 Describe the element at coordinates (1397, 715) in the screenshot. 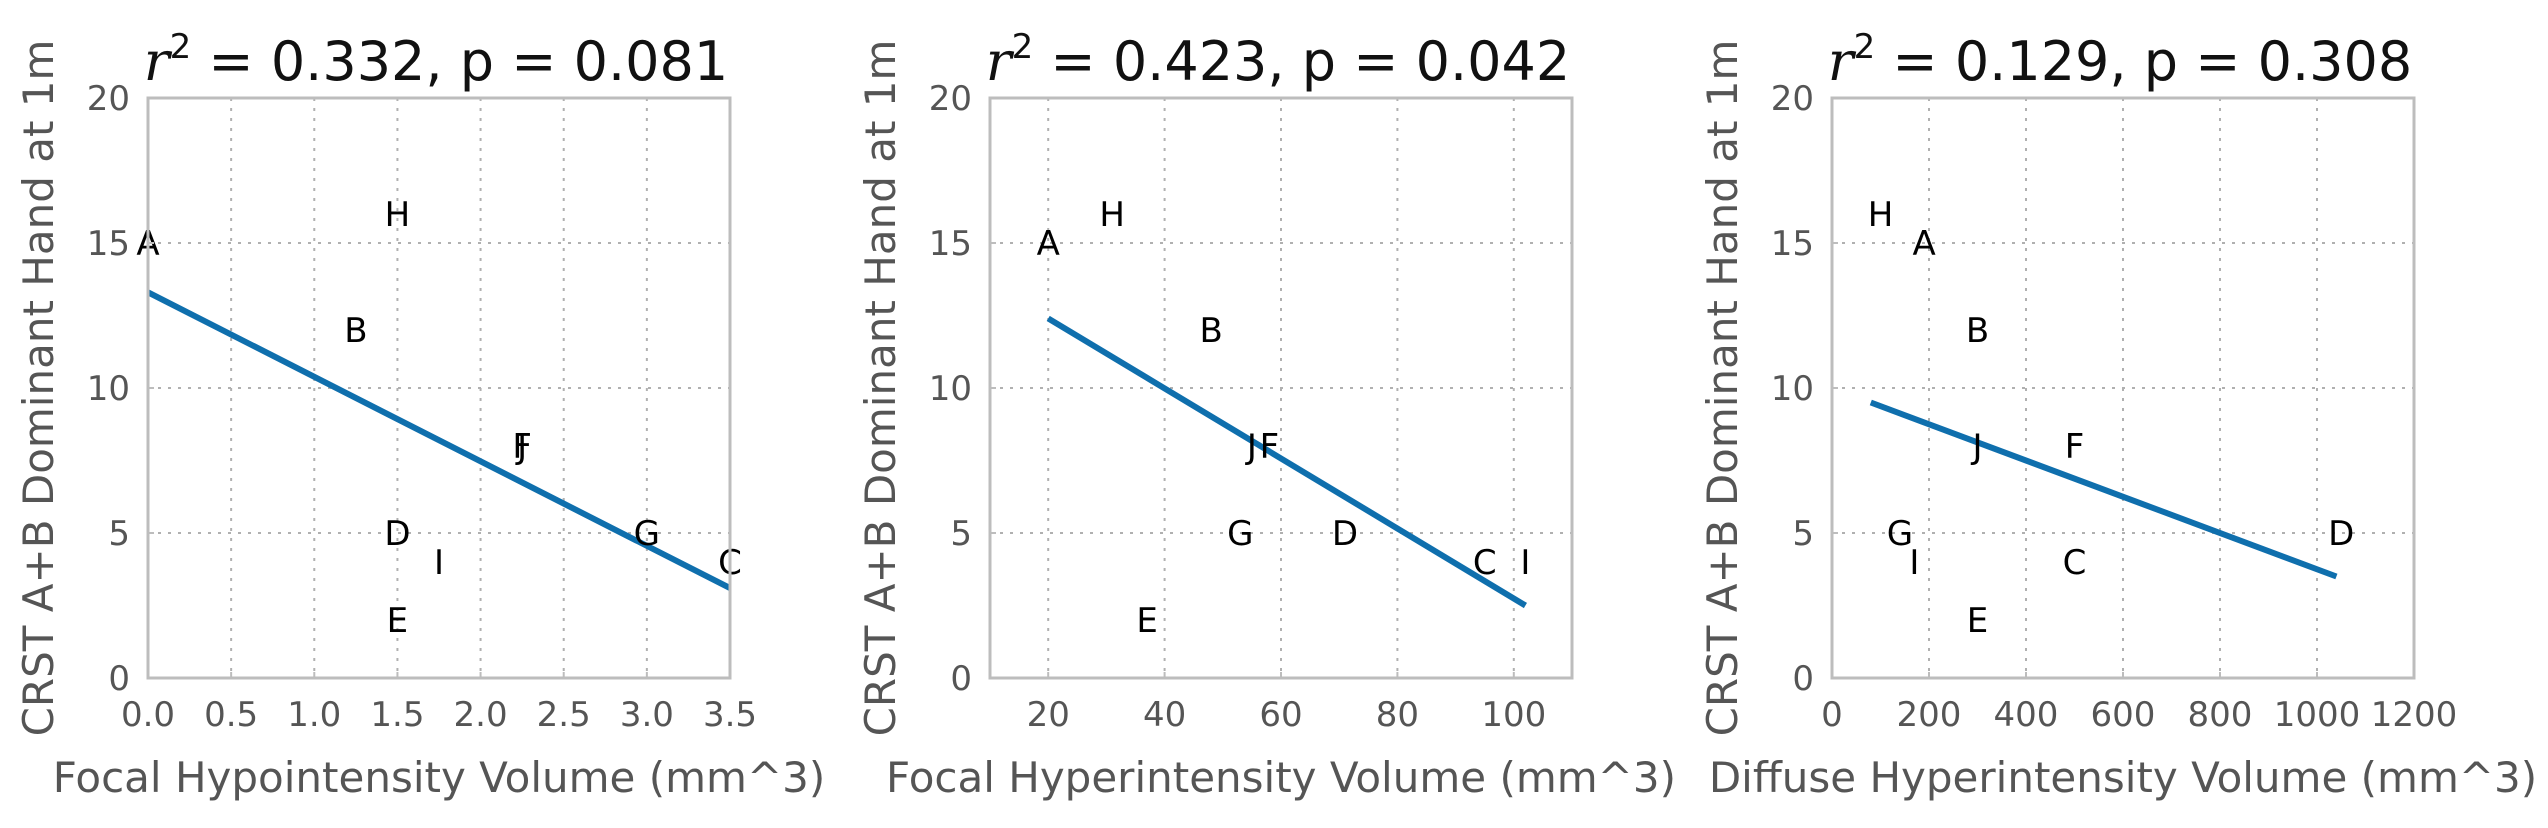

I see `x-tick-label: 80` at that location.